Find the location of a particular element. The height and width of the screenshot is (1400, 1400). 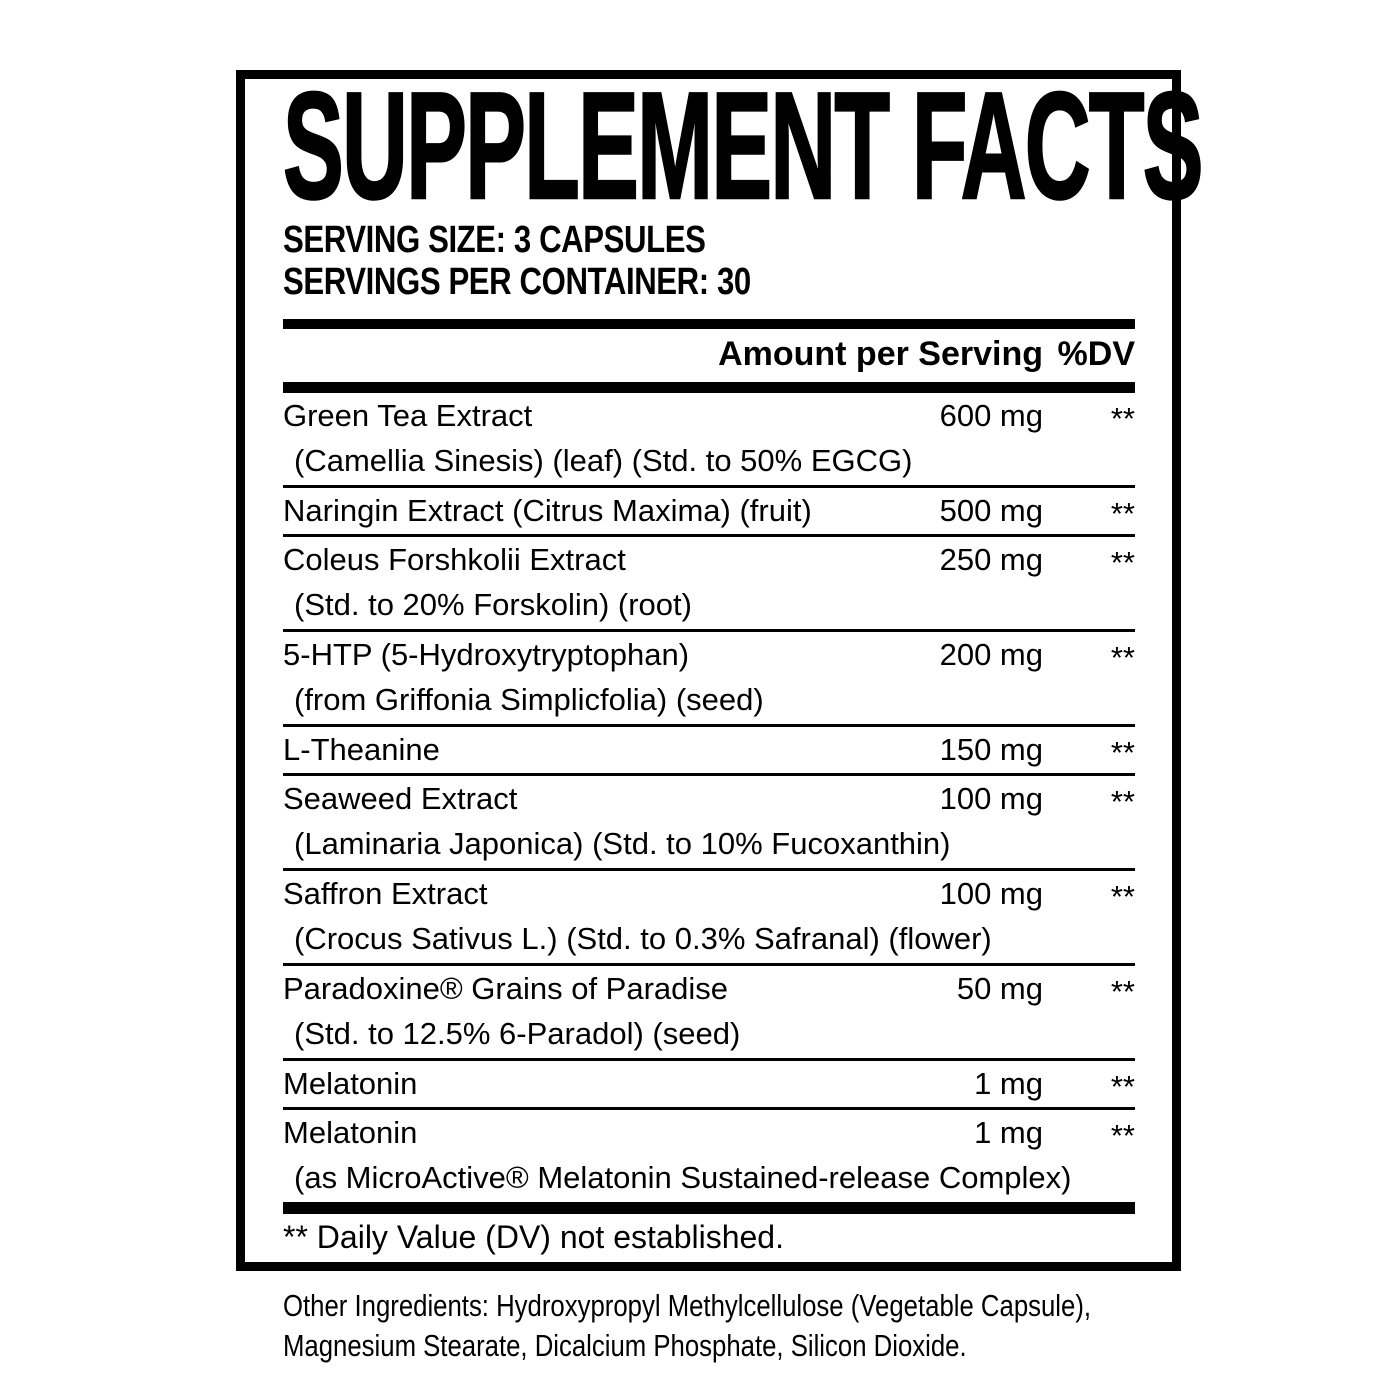

table-row-main: Saffron Extract 100 mg ** is located at coordinates (709, 894).